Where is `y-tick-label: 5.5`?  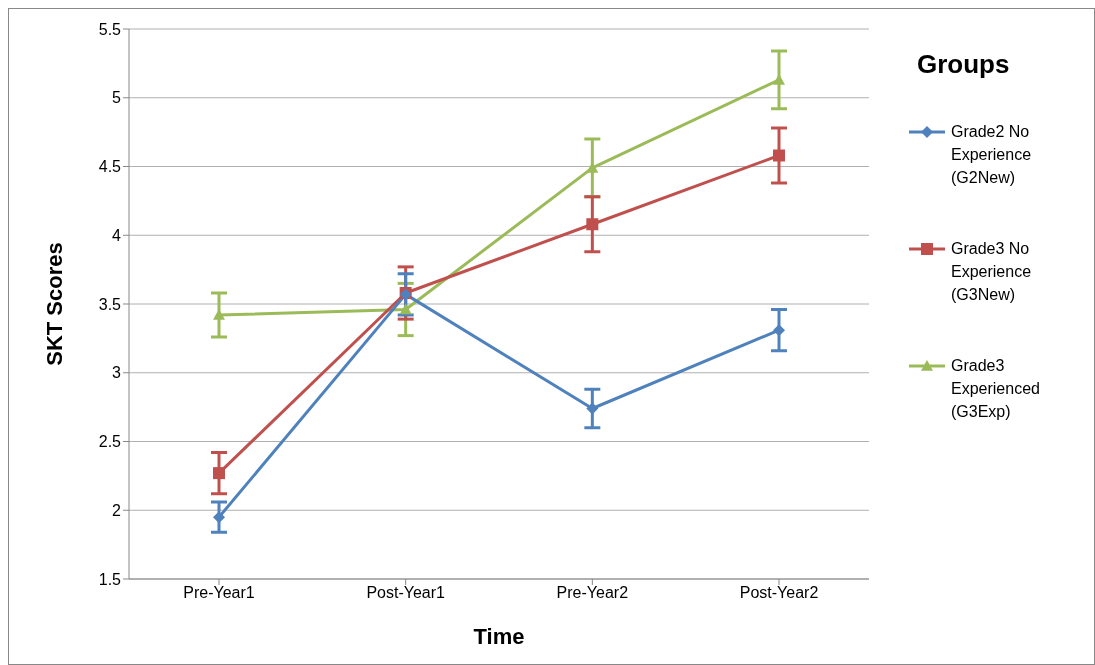
y-tick-label: 5.5 is located at coordinates (110, 29).